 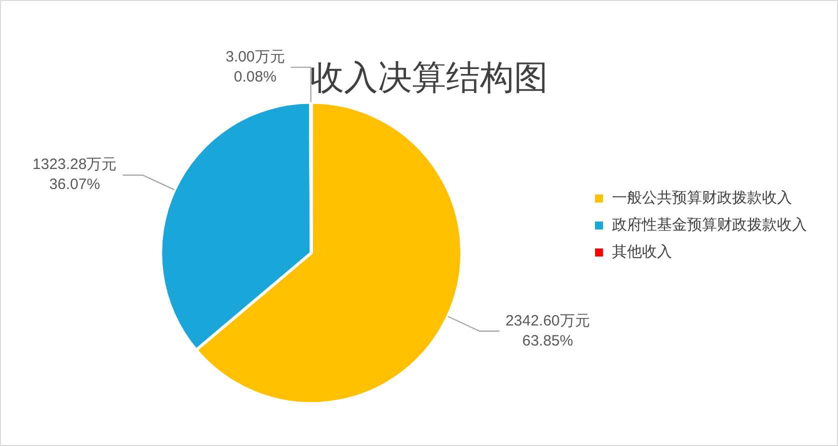 I want to click on legend-label: 其他收入, so click(x=642, y=251).